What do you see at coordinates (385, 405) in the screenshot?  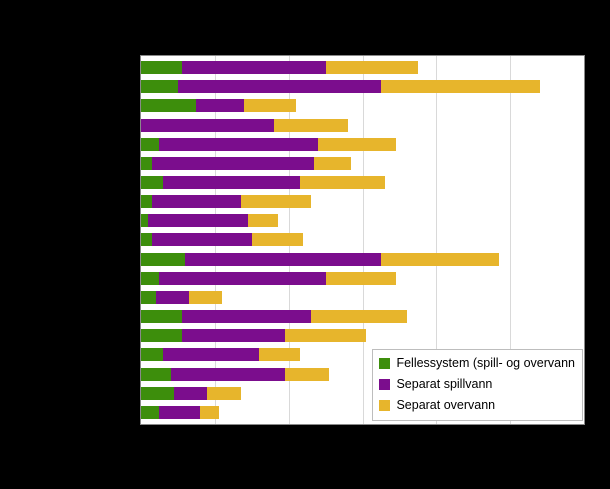 I see `yellow-swatch-icon` at bounding box center [385, 405].